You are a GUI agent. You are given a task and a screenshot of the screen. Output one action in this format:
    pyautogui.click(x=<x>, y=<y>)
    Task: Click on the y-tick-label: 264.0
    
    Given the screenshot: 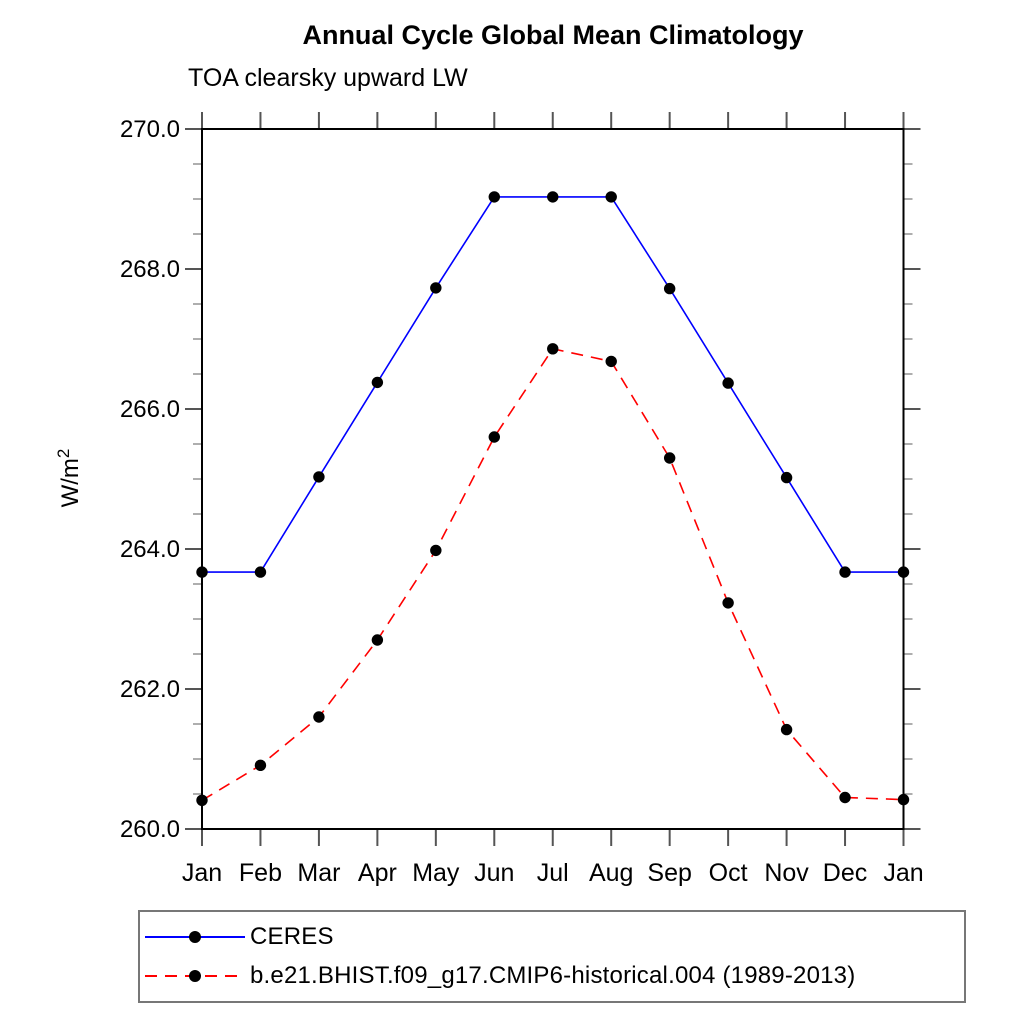 What is the action you would take?
    pyautogui.click(x=150, y=549)
    